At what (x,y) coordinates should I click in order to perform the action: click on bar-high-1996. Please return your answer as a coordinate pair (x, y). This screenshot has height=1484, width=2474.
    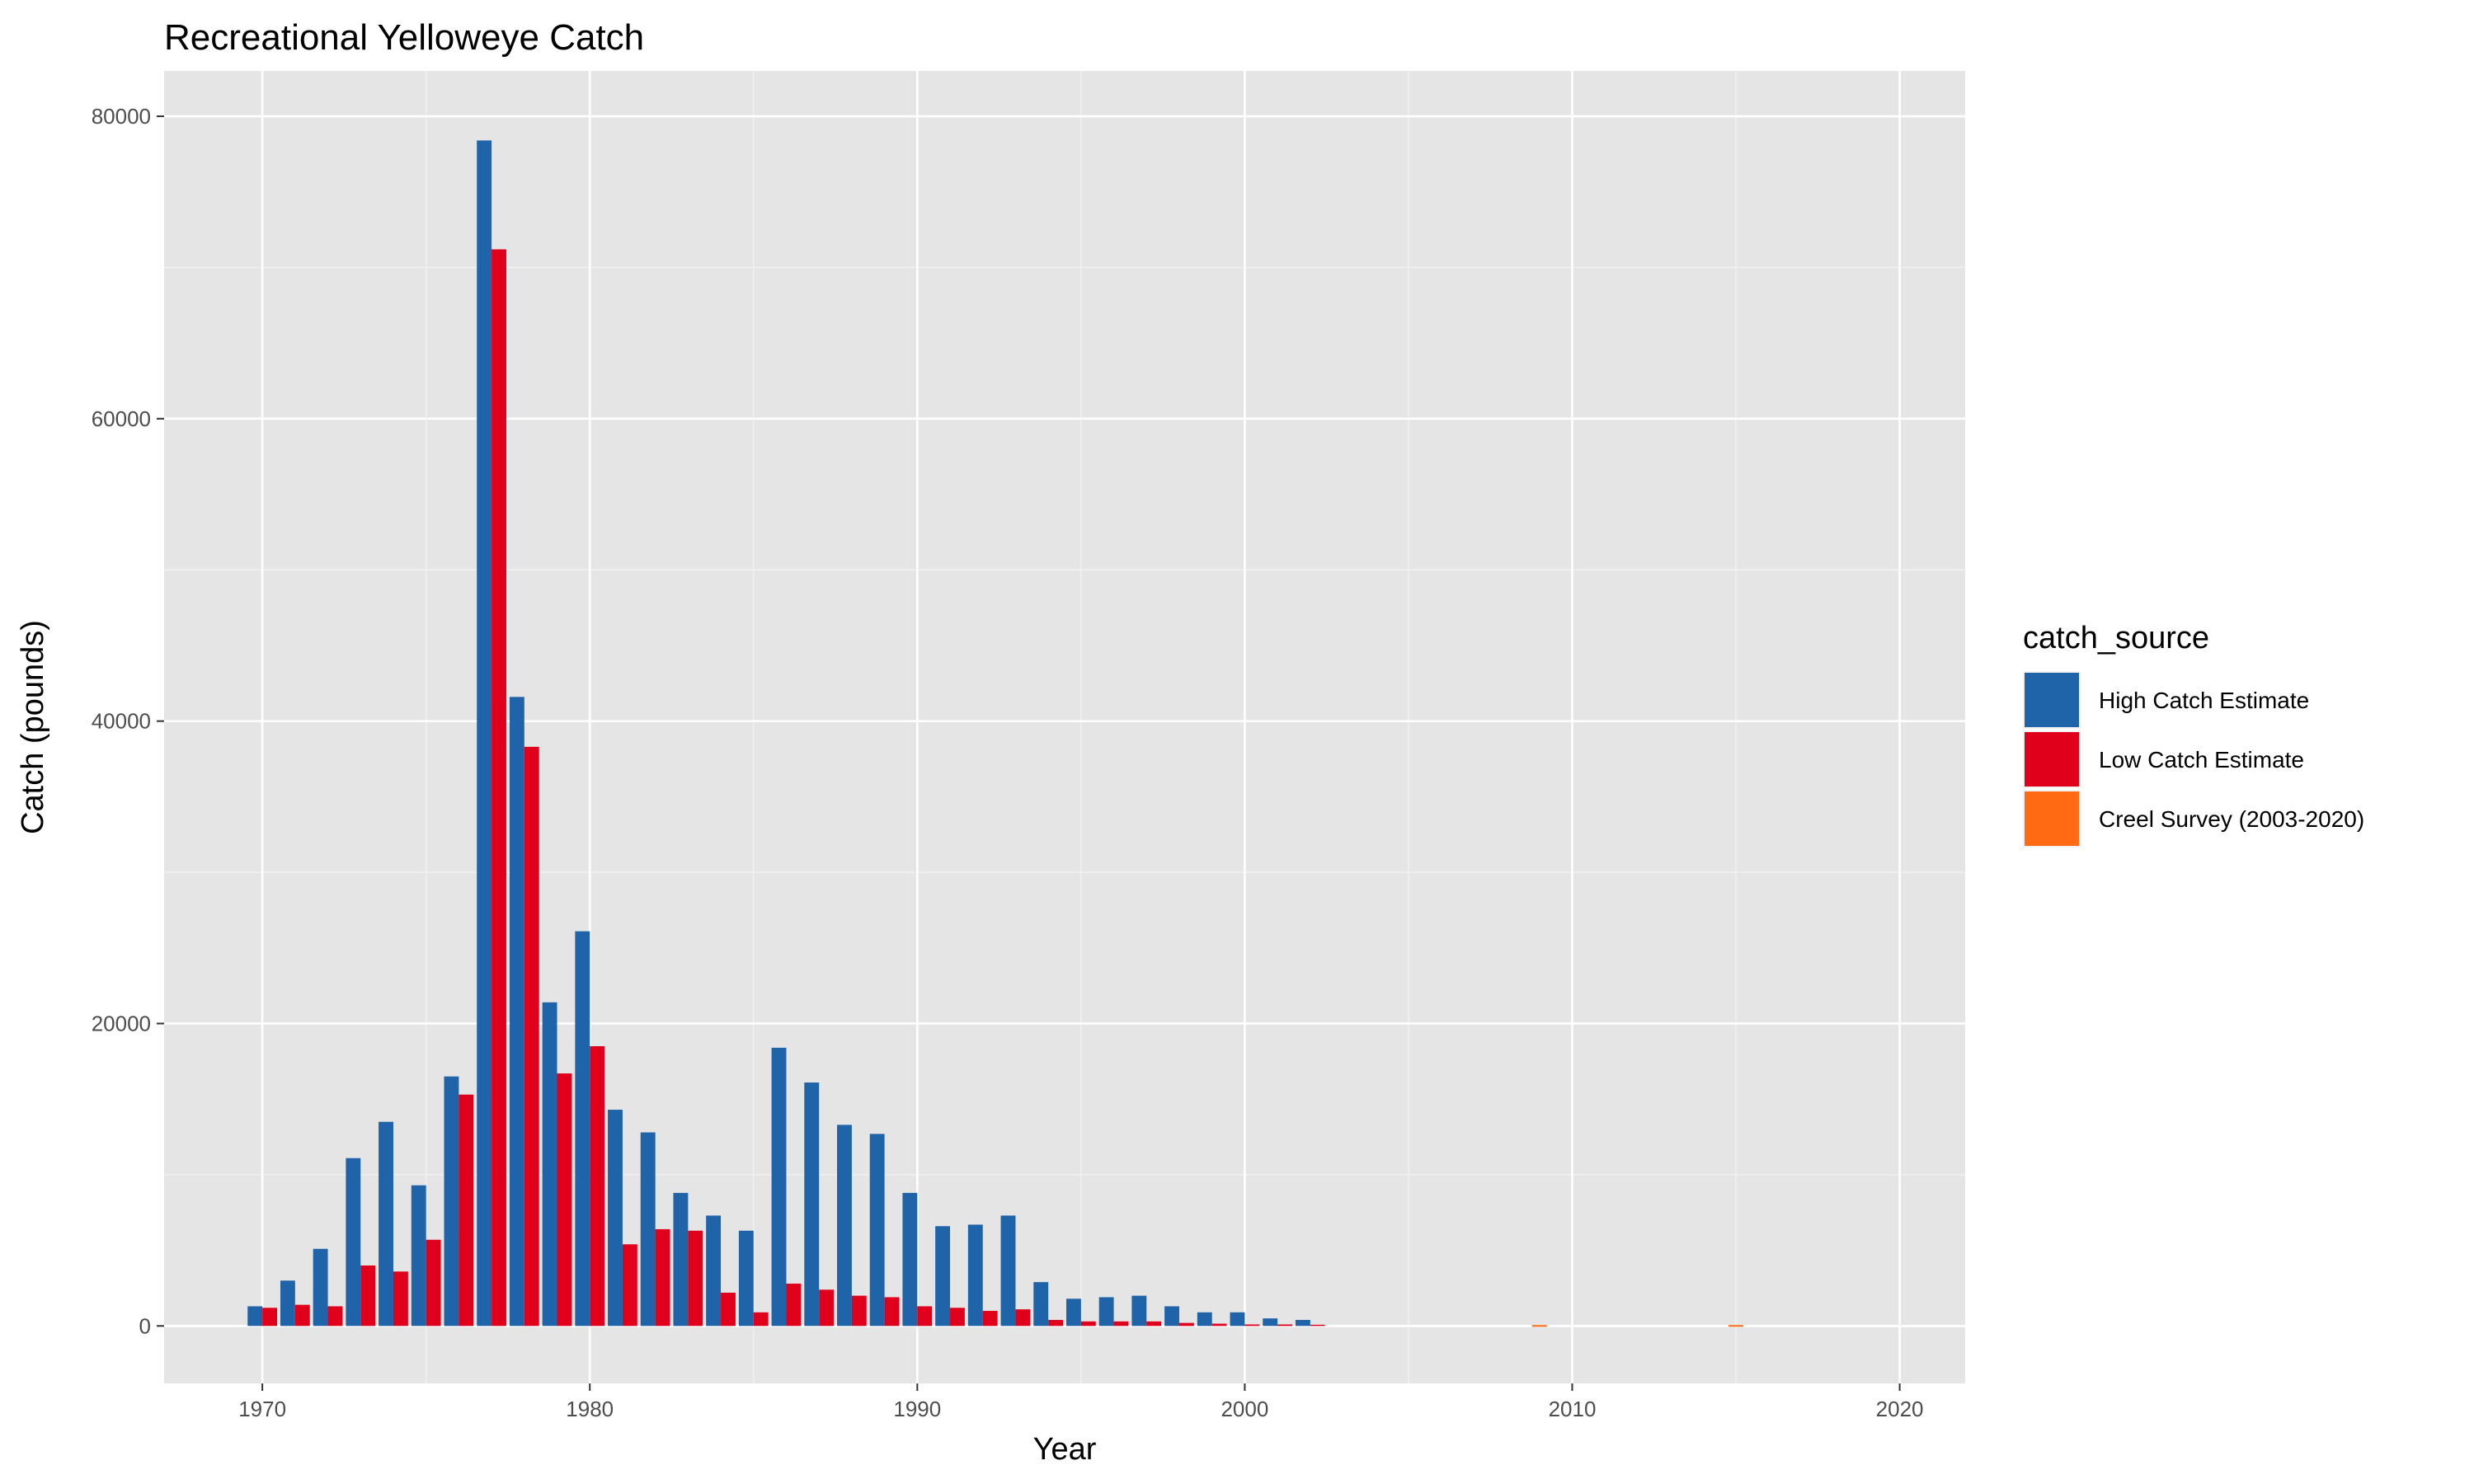
    Looking at the image, I should click on (1106, 1312).